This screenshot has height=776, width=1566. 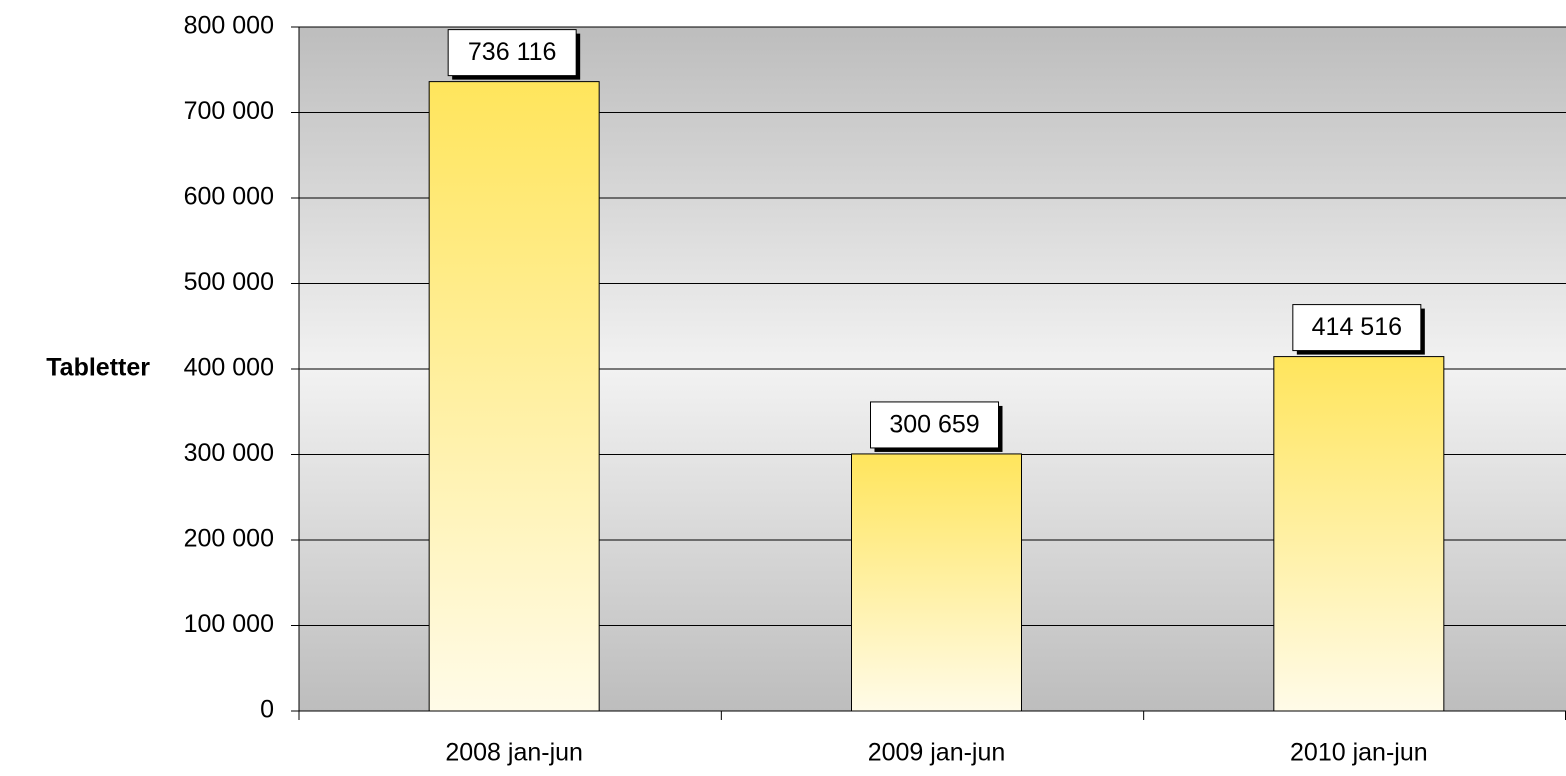 What do you see at coordinates (267, 710) in the screenshot?
I see `y-tick-label: 0` at bounding box center [267, 710].